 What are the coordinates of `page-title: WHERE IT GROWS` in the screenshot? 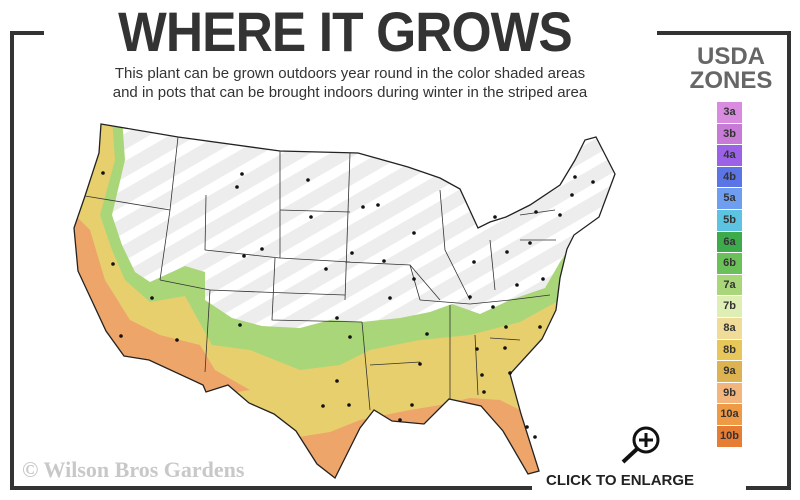 It's located at (345, 31).